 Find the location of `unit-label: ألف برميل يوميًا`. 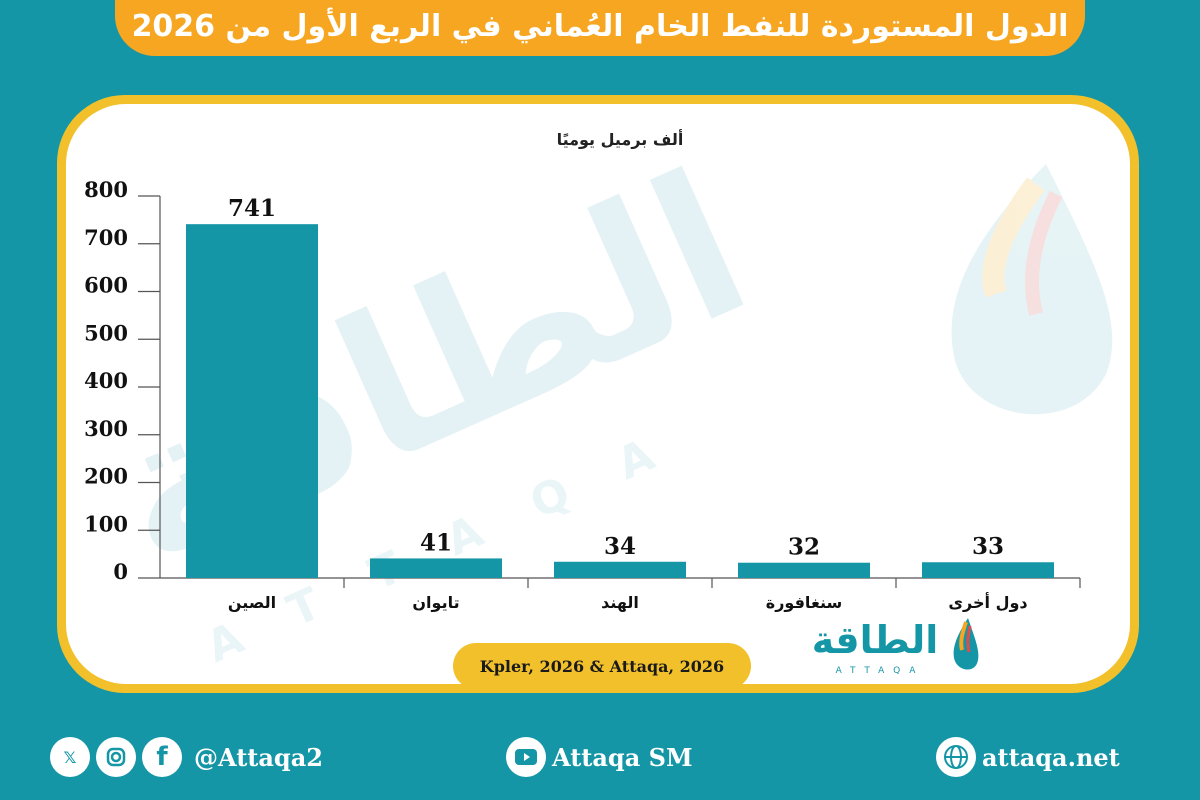

unit-label: ألف برميل يوميًا is located at coordinates (620, 139).